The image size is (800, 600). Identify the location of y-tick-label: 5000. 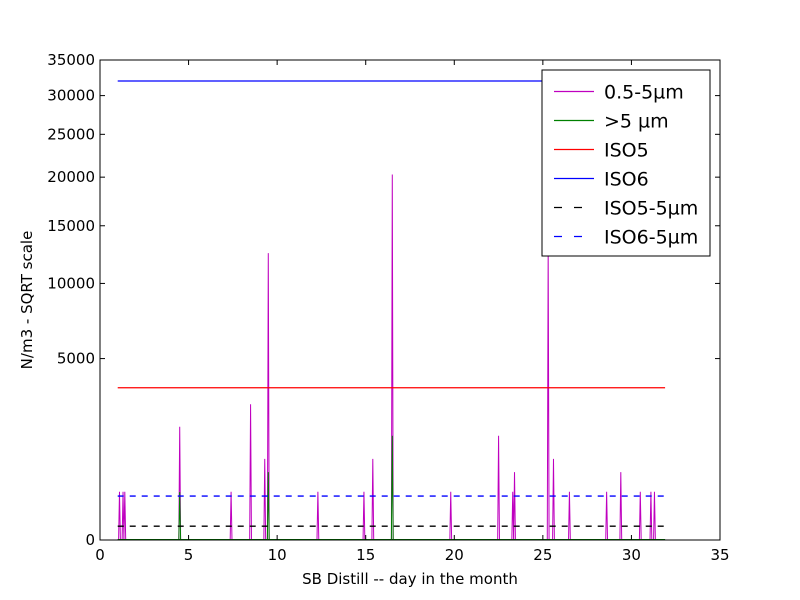
(76, 359).